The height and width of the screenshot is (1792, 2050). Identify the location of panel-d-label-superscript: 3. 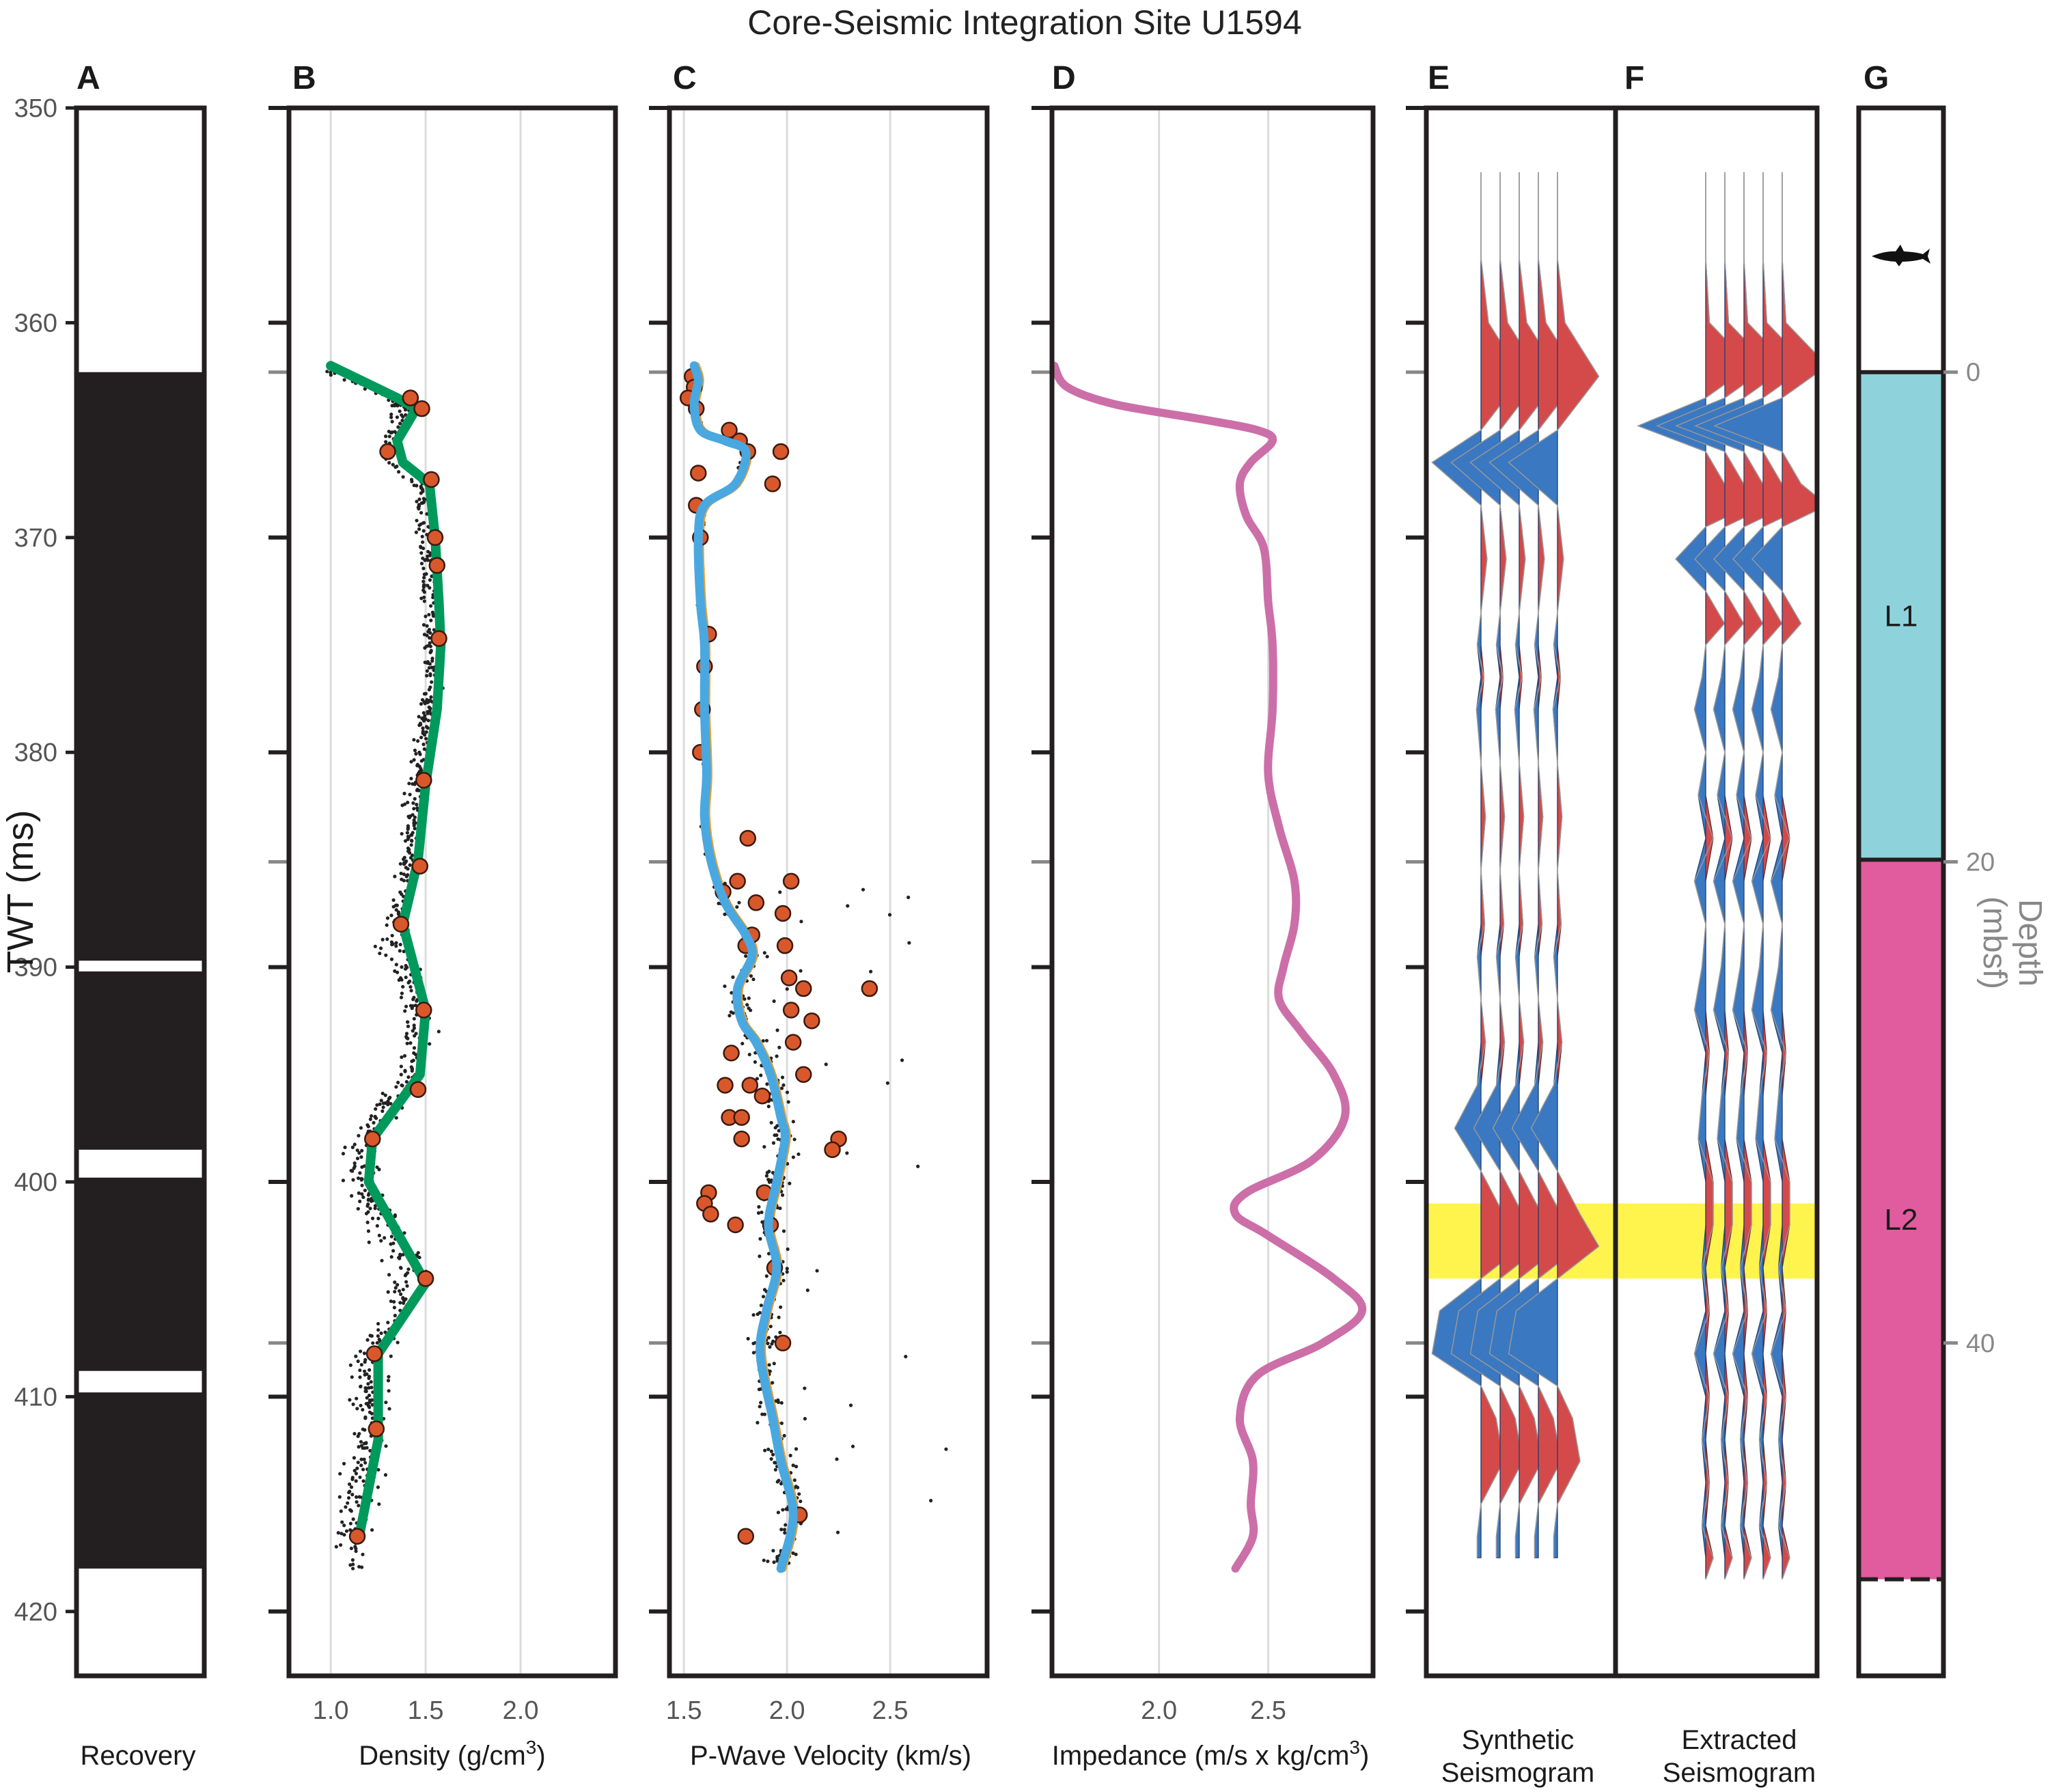
(1354, 1748).